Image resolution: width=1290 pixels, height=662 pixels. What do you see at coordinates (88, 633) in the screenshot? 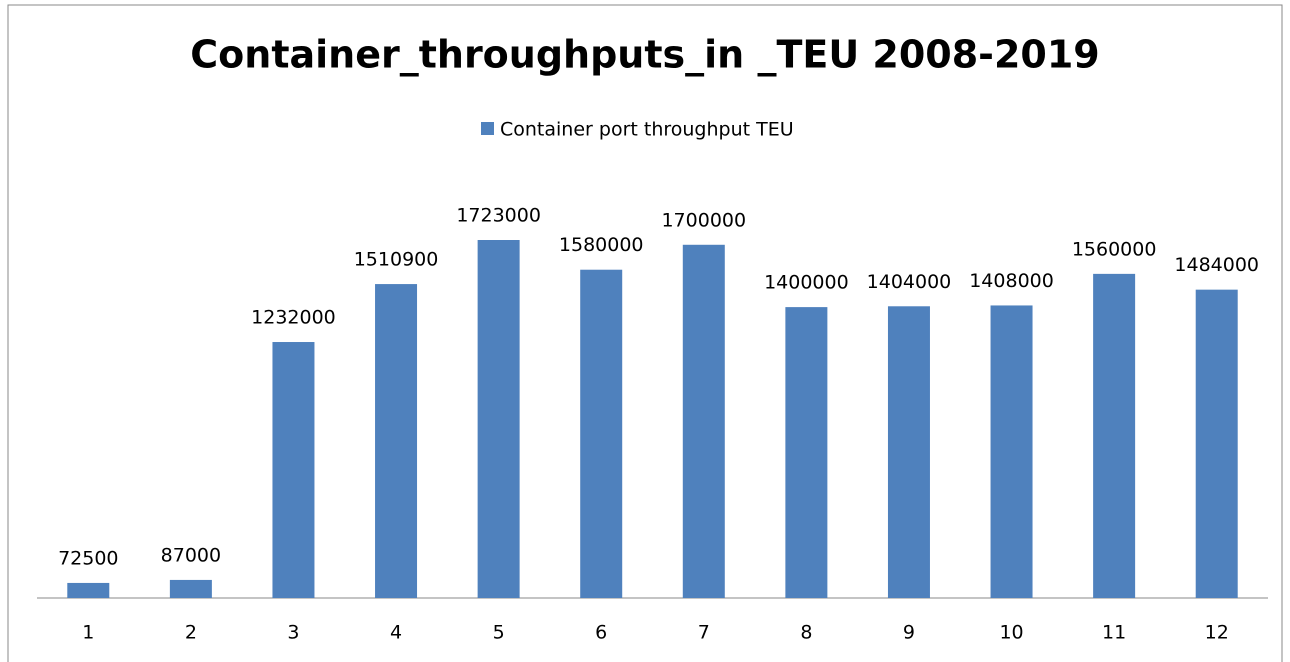
I see `x-tick-label: 1` at bounding box center [88, 633].